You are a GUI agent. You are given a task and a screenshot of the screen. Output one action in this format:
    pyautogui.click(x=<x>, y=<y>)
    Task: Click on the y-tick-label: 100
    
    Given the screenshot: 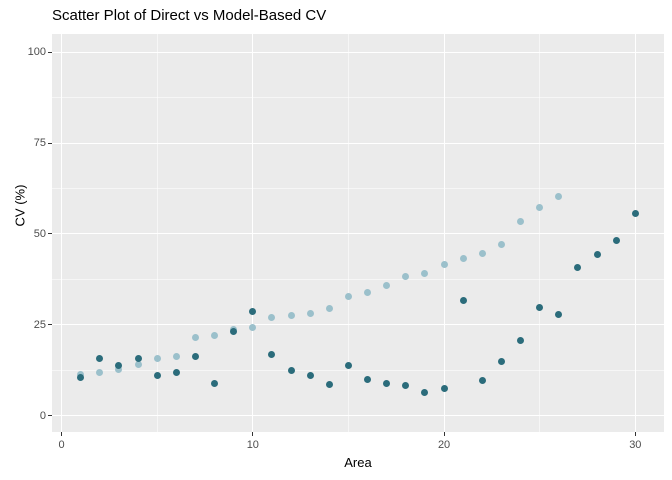 What is the action you would take?
    pyautogui.click(x=36, y=52)
    